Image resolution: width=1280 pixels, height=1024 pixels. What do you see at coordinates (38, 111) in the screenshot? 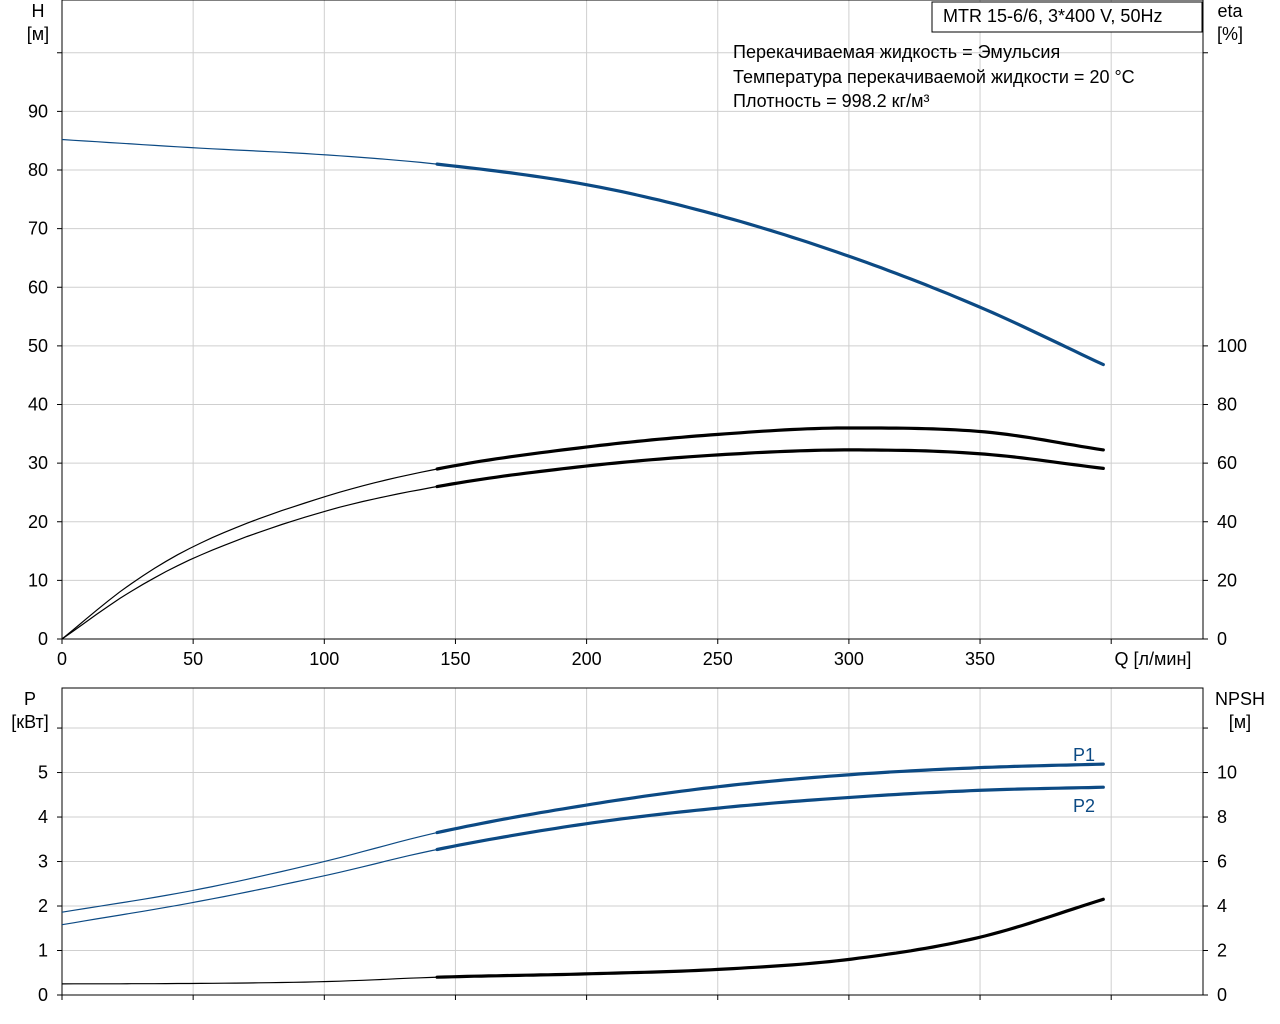
I see `y-left-tick-label: 90` at bounding box center [38, 111].